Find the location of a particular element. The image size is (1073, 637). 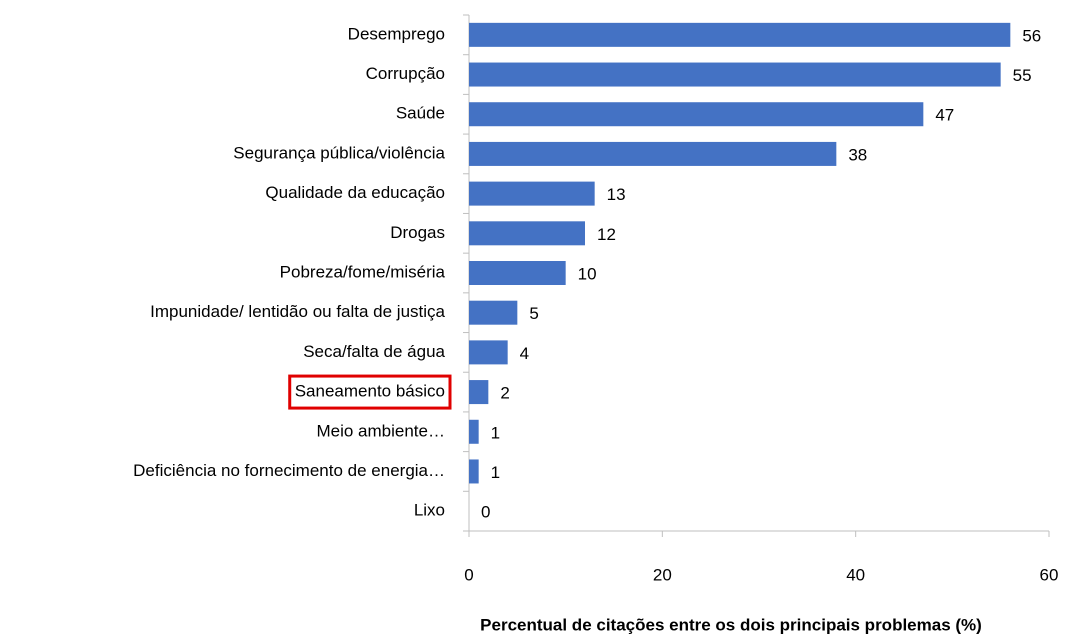

x-tick-label: 60 is located at coordinates (1049, 574).